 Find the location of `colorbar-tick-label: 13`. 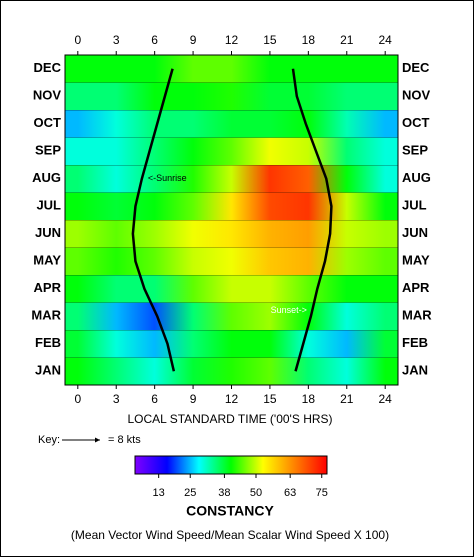

colorbar-tick-label: 13 is located at coordinates (159, 493).